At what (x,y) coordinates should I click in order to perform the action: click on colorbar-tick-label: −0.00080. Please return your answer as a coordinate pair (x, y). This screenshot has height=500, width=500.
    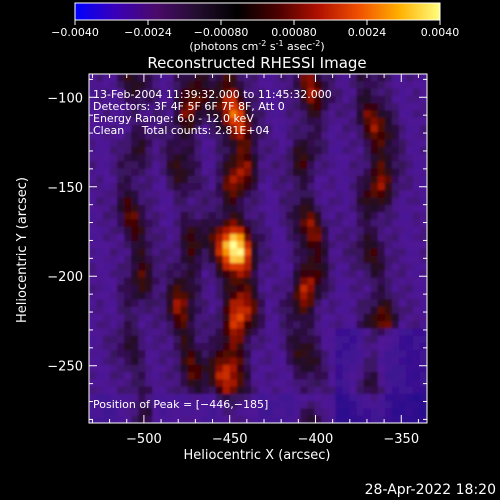
    Looking at the image, I should click on (221, 32).